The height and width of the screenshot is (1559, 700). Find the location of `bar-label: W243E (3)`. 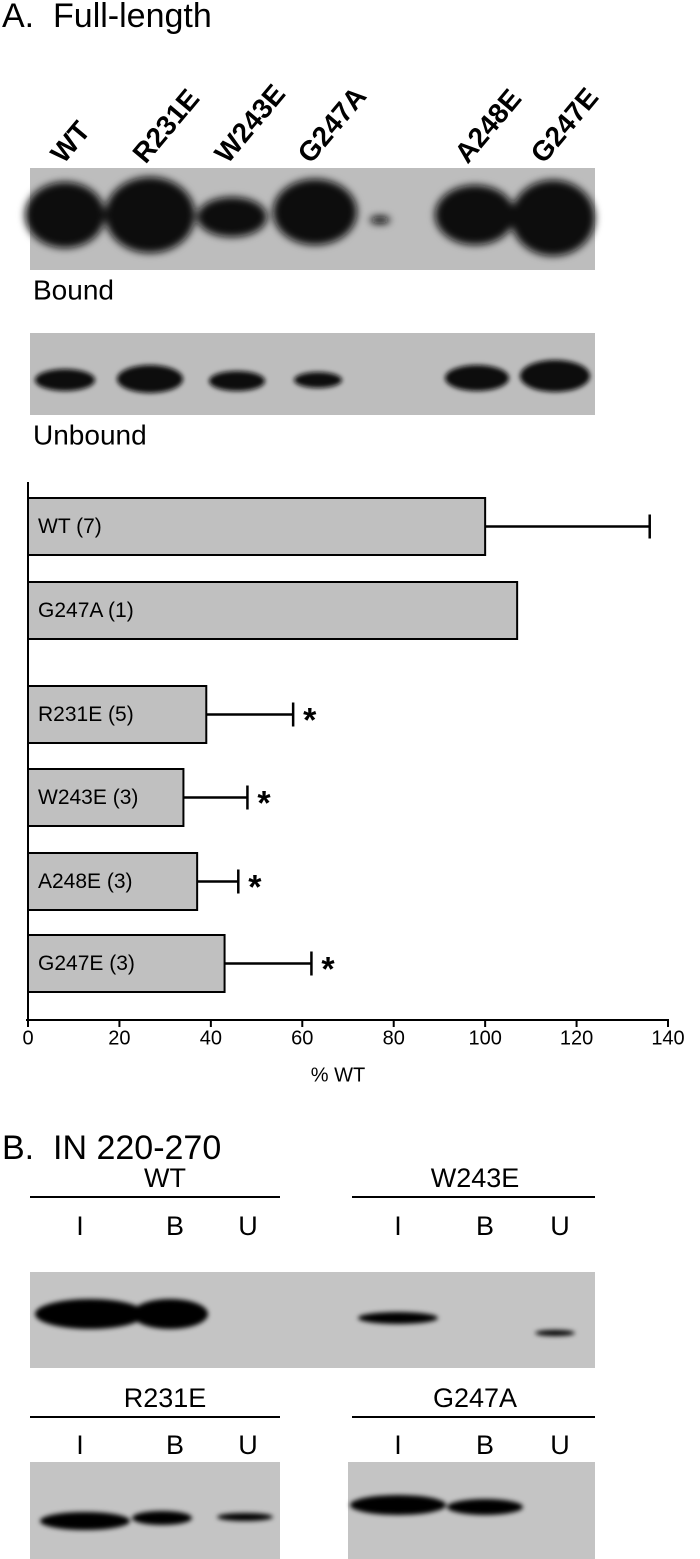

bar-label: W243E (3) is located at coordinates (88, 797).